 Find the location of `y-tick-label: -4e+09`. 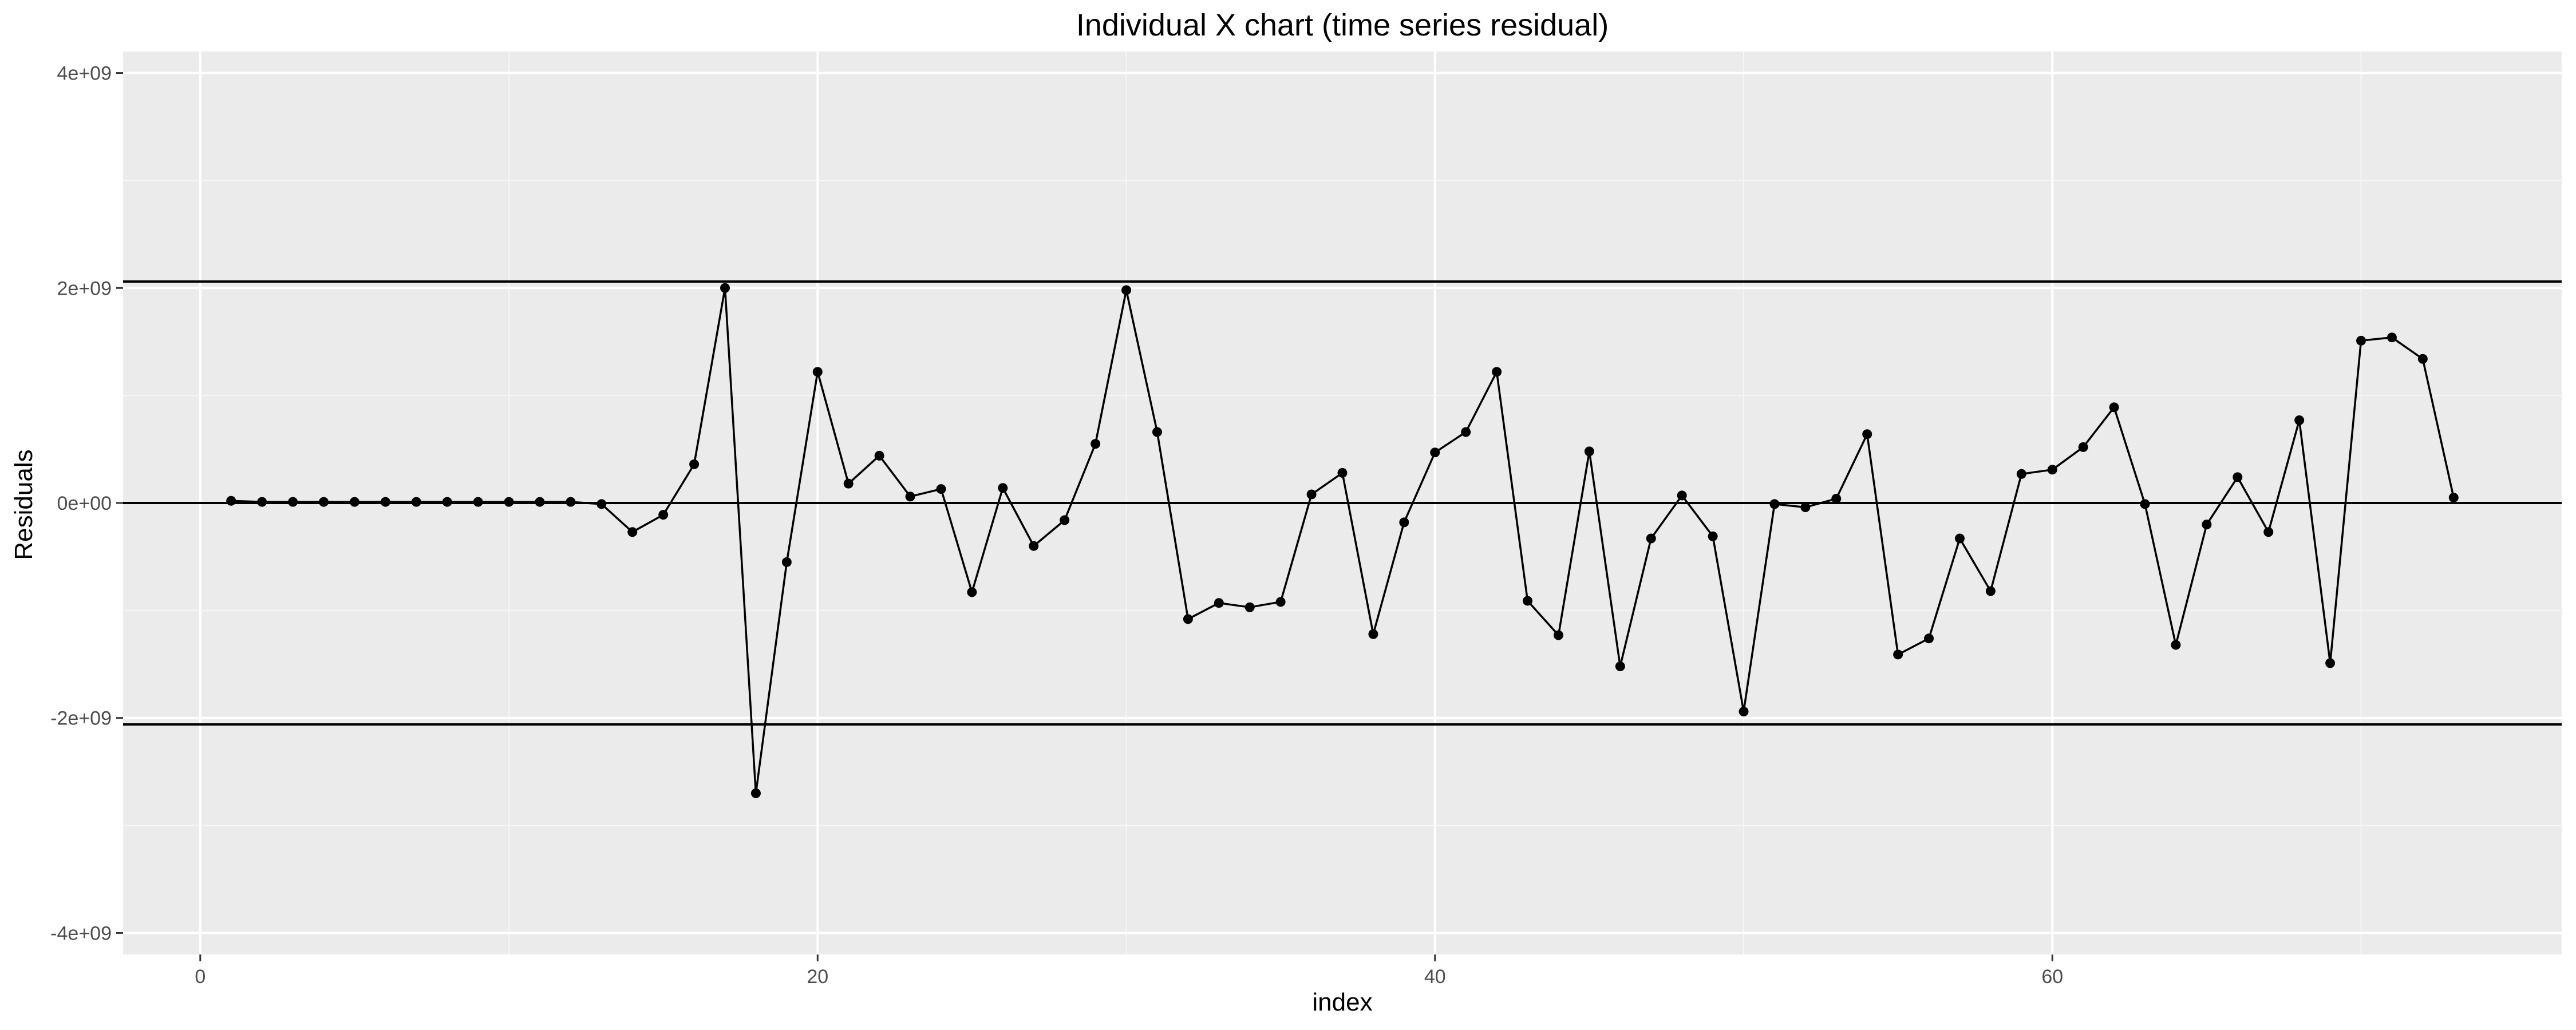

y-tick-label: -4e+09 is located at coordinates (81, 933).